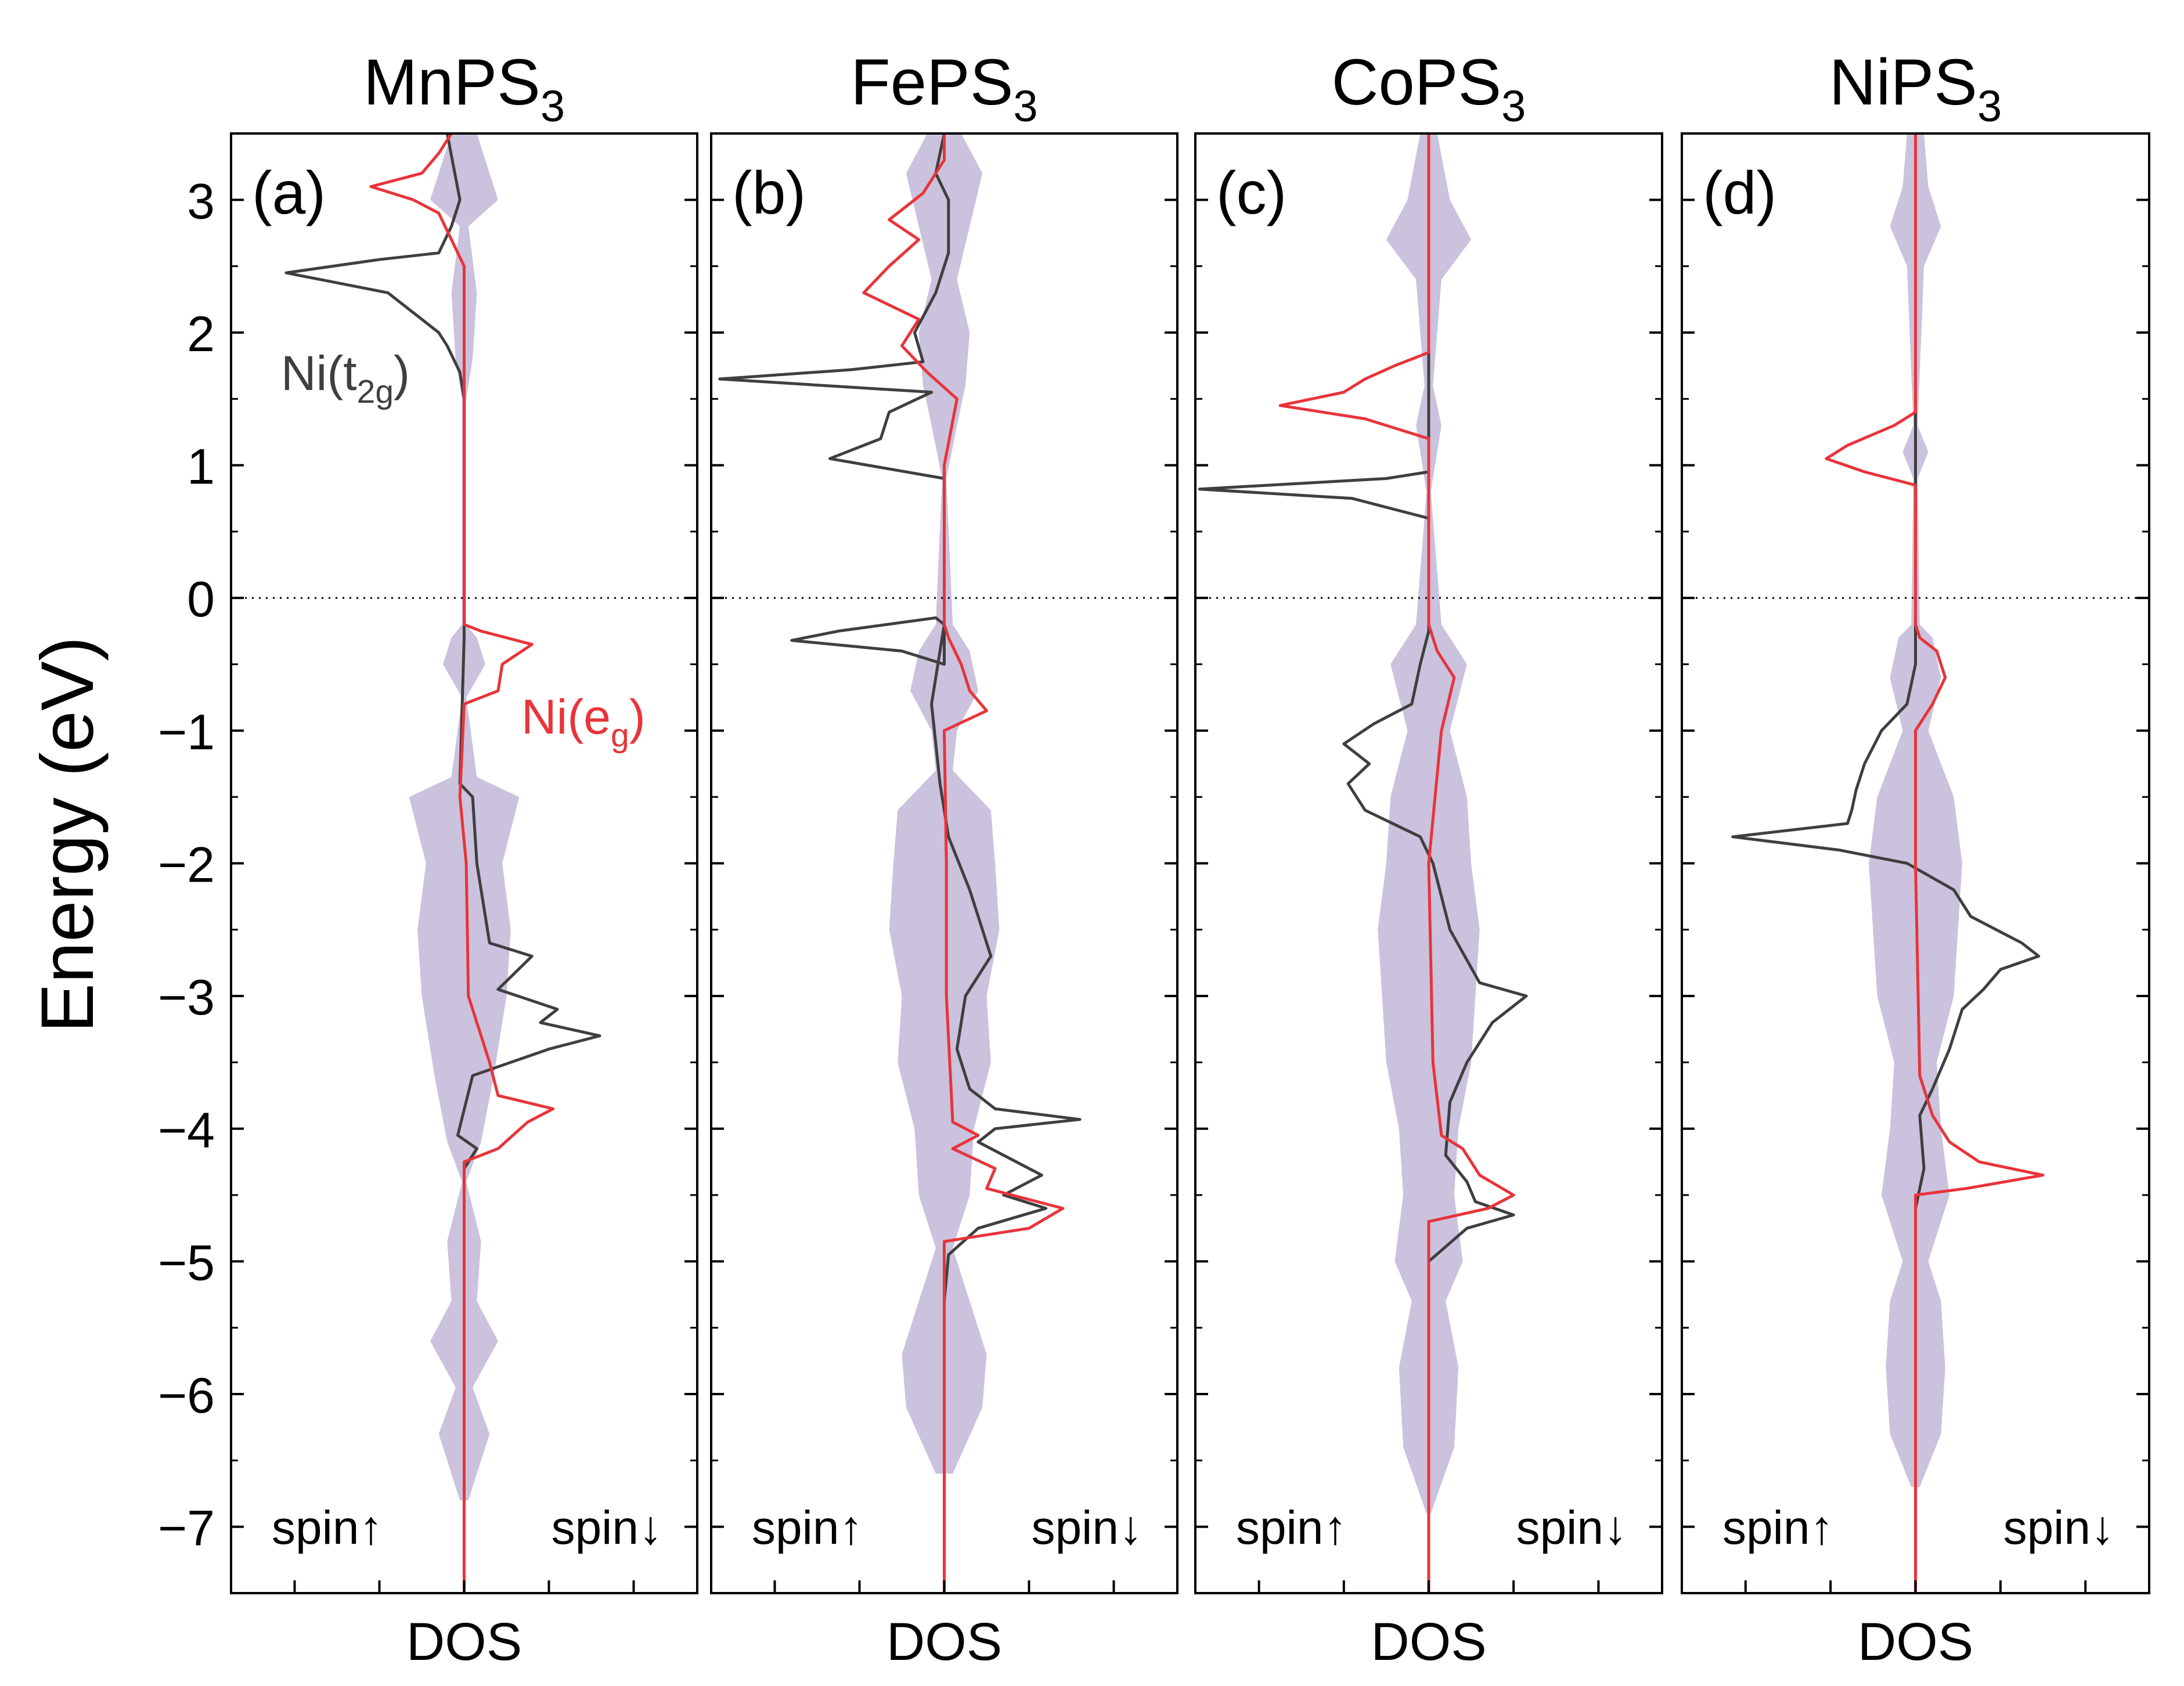  I want to click on y-tick-label: −6, so click(186, 1396).